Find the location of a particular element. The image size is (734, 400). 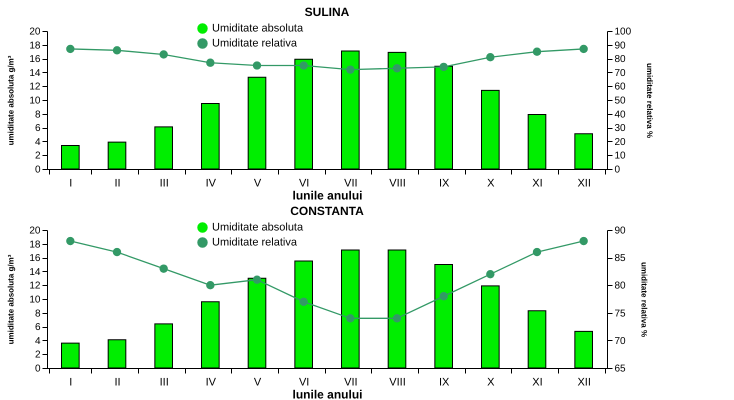

y2-tick-label: 85 is located at coordinates (620, 258).